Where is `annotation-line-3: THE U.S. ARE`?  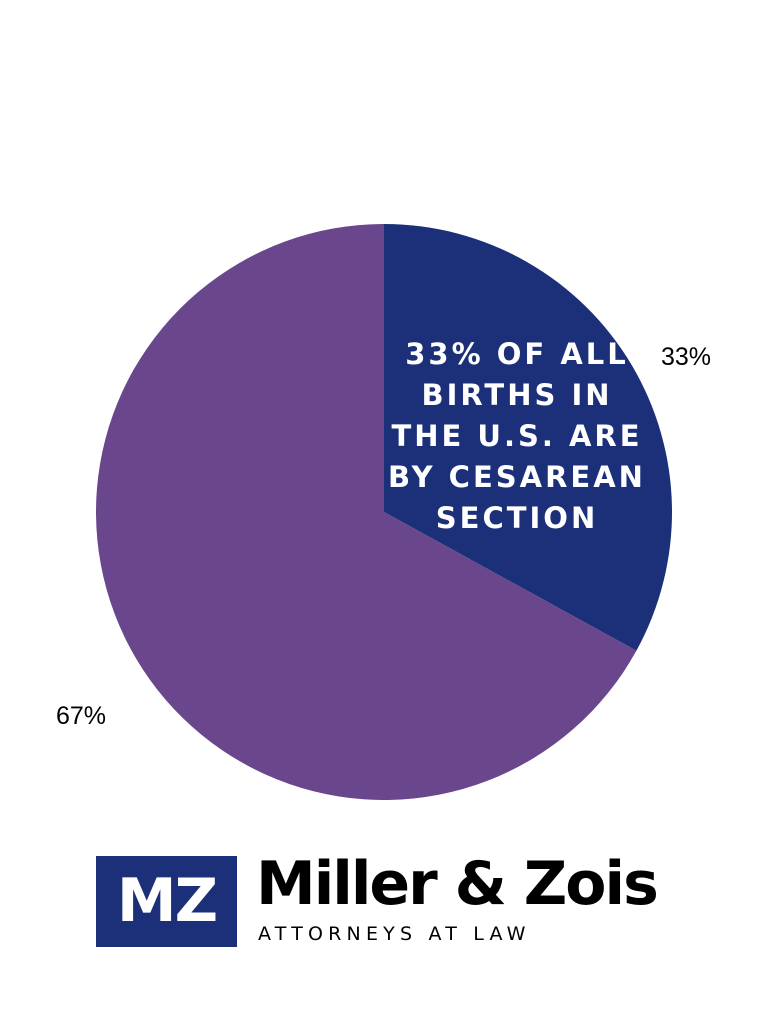
annotation-line-3: THE U.S. ARE is located at coordinates (516, 436).